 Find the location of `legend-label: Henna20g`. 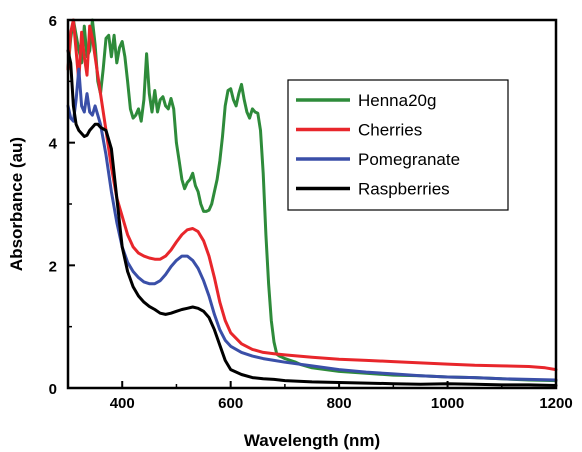

legend-label: Henna20g is located at coordinates (397, 100).